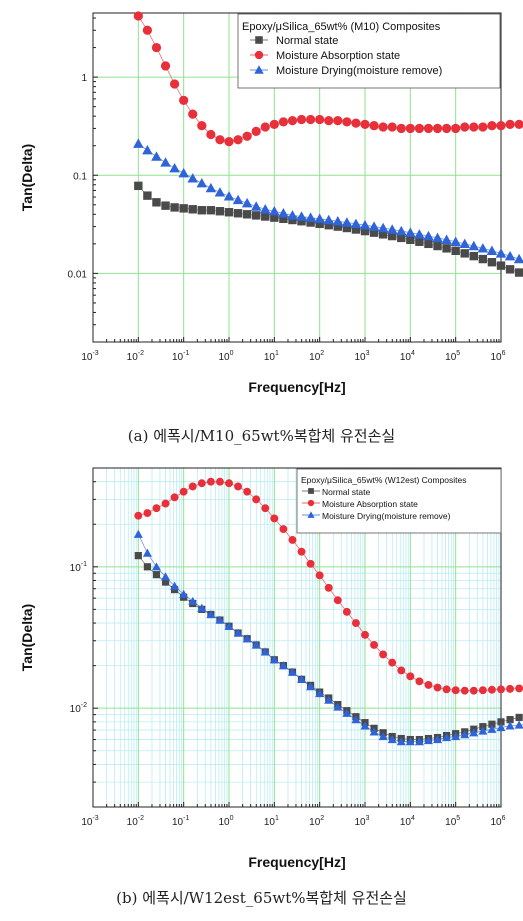  Describe the element at coordinates (89, 821) in the screenshot. I see `x-tick-label: 10⁻³` at that location.